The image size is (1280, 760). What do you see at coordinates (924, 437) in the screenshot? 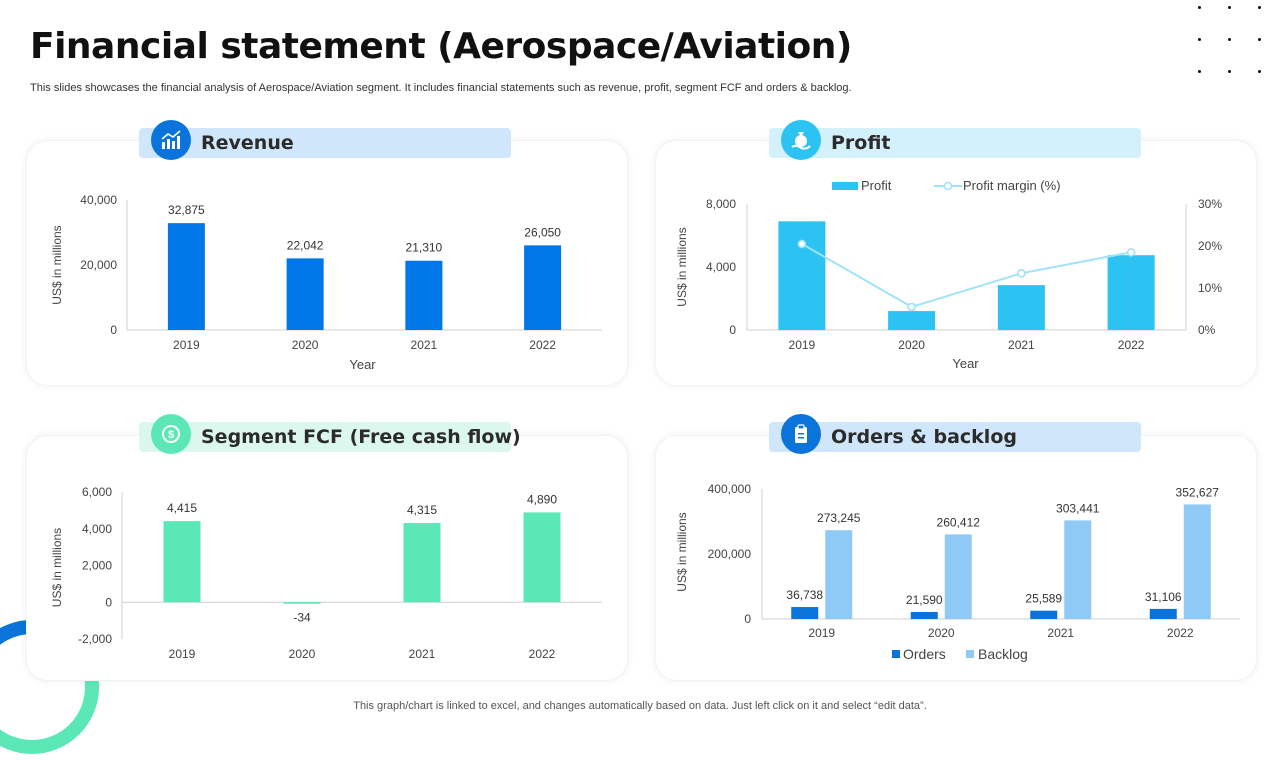
I see `orders-title: Orders & backlog` at bounding box center [924, 437].